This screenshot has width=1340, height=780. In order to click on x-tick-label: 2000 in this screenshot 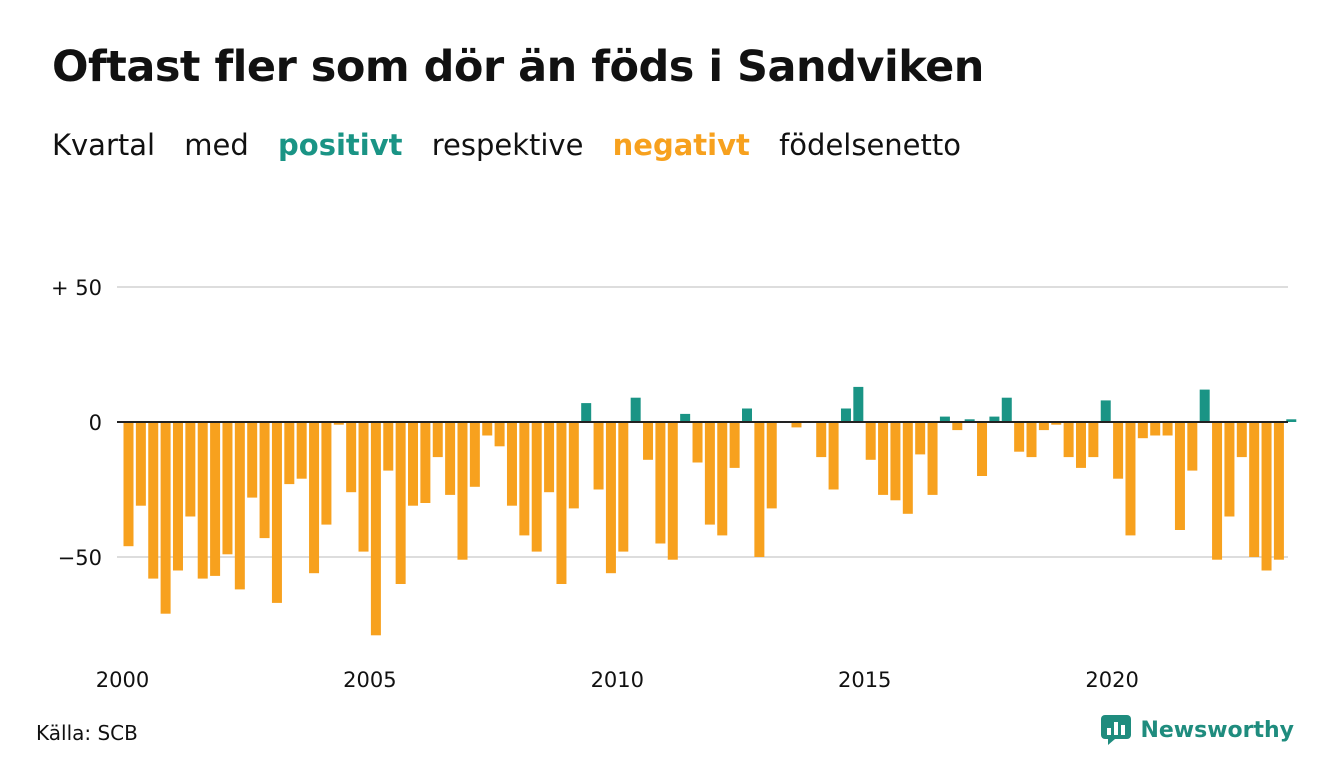, I will do `click(122, 680)`.